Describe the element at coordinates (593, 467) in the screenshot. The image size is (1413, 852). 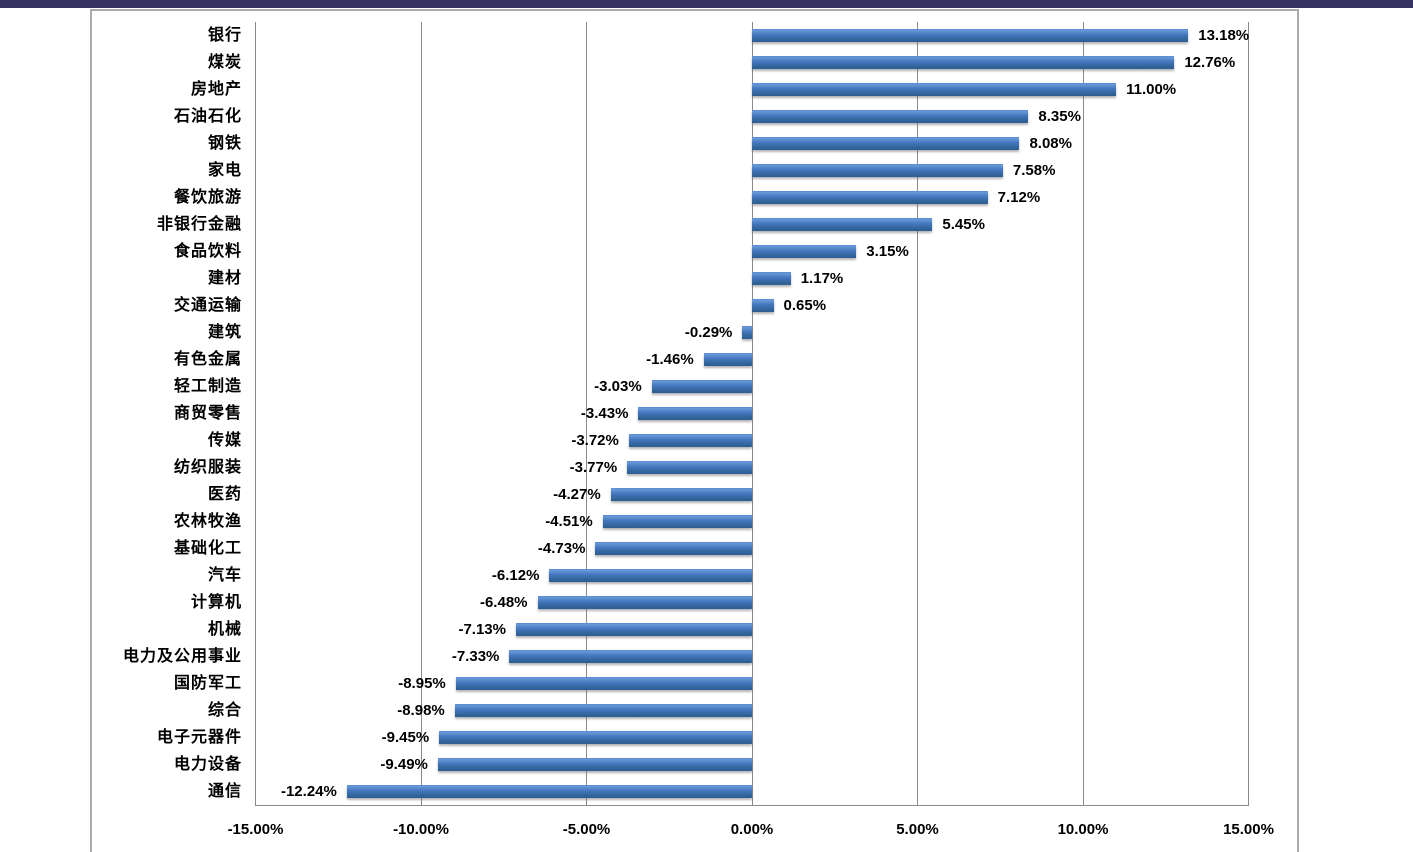
I see `data-label: -3.77%` at that location.